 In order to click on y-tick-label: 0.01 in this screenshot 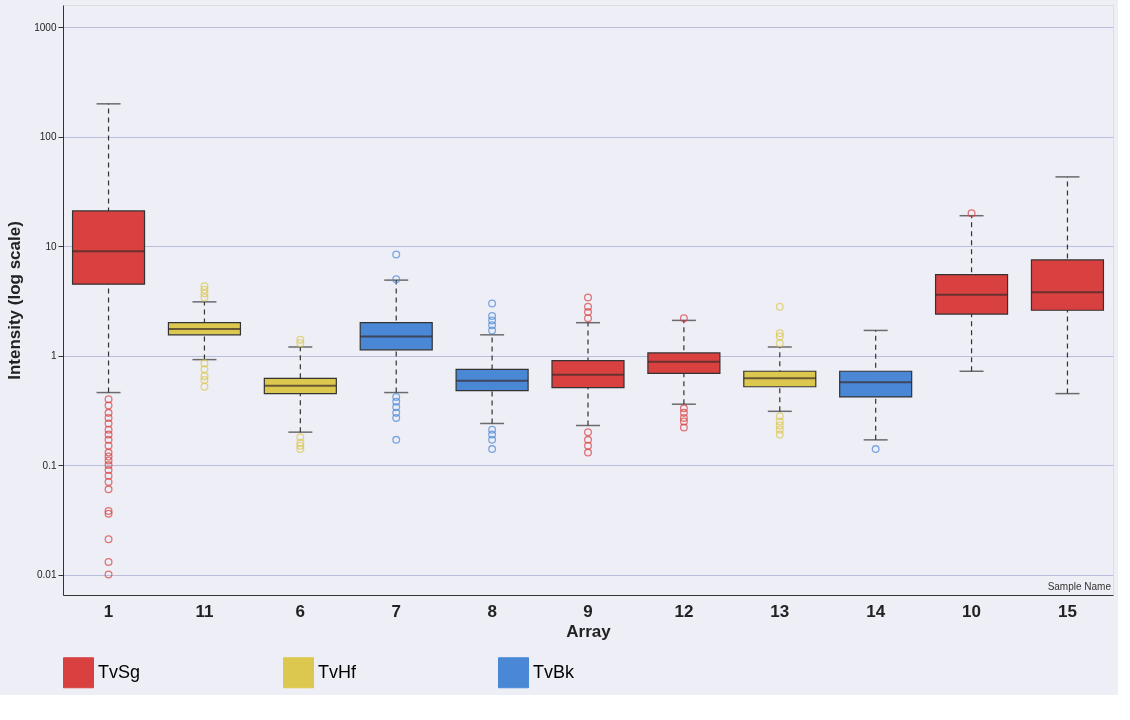, I will do `click(47, 575)`.